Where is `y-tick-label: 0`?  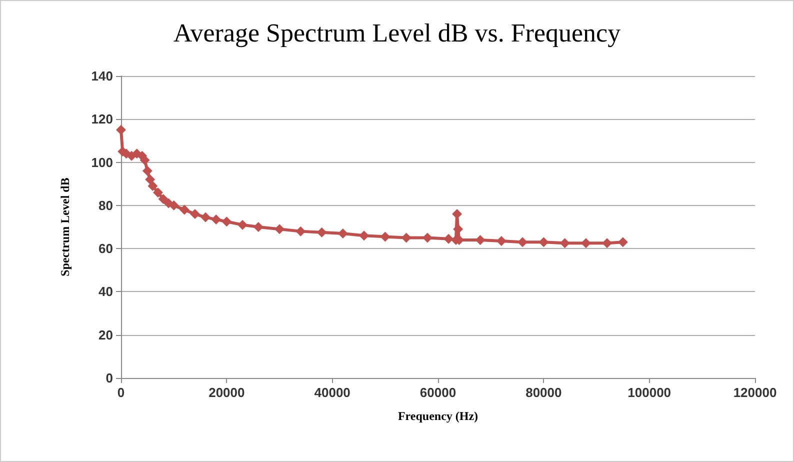 y-tick-label: 0 is located at coordinates (109, 378).